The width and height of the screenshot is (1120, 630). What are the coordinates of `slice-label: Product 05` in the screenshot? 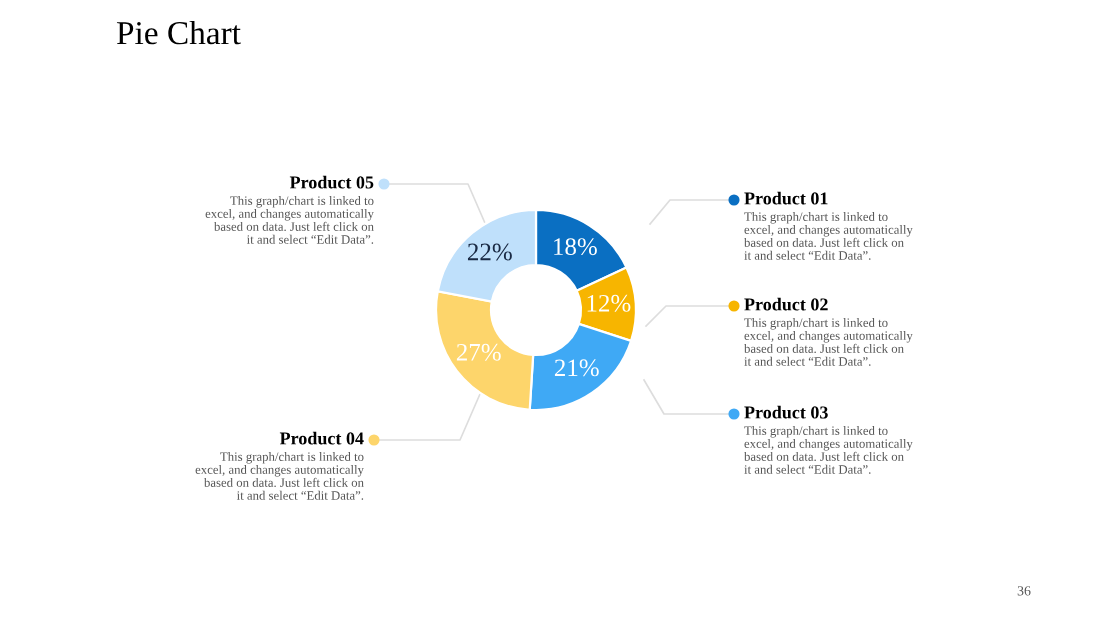 It's located at (331, 182).